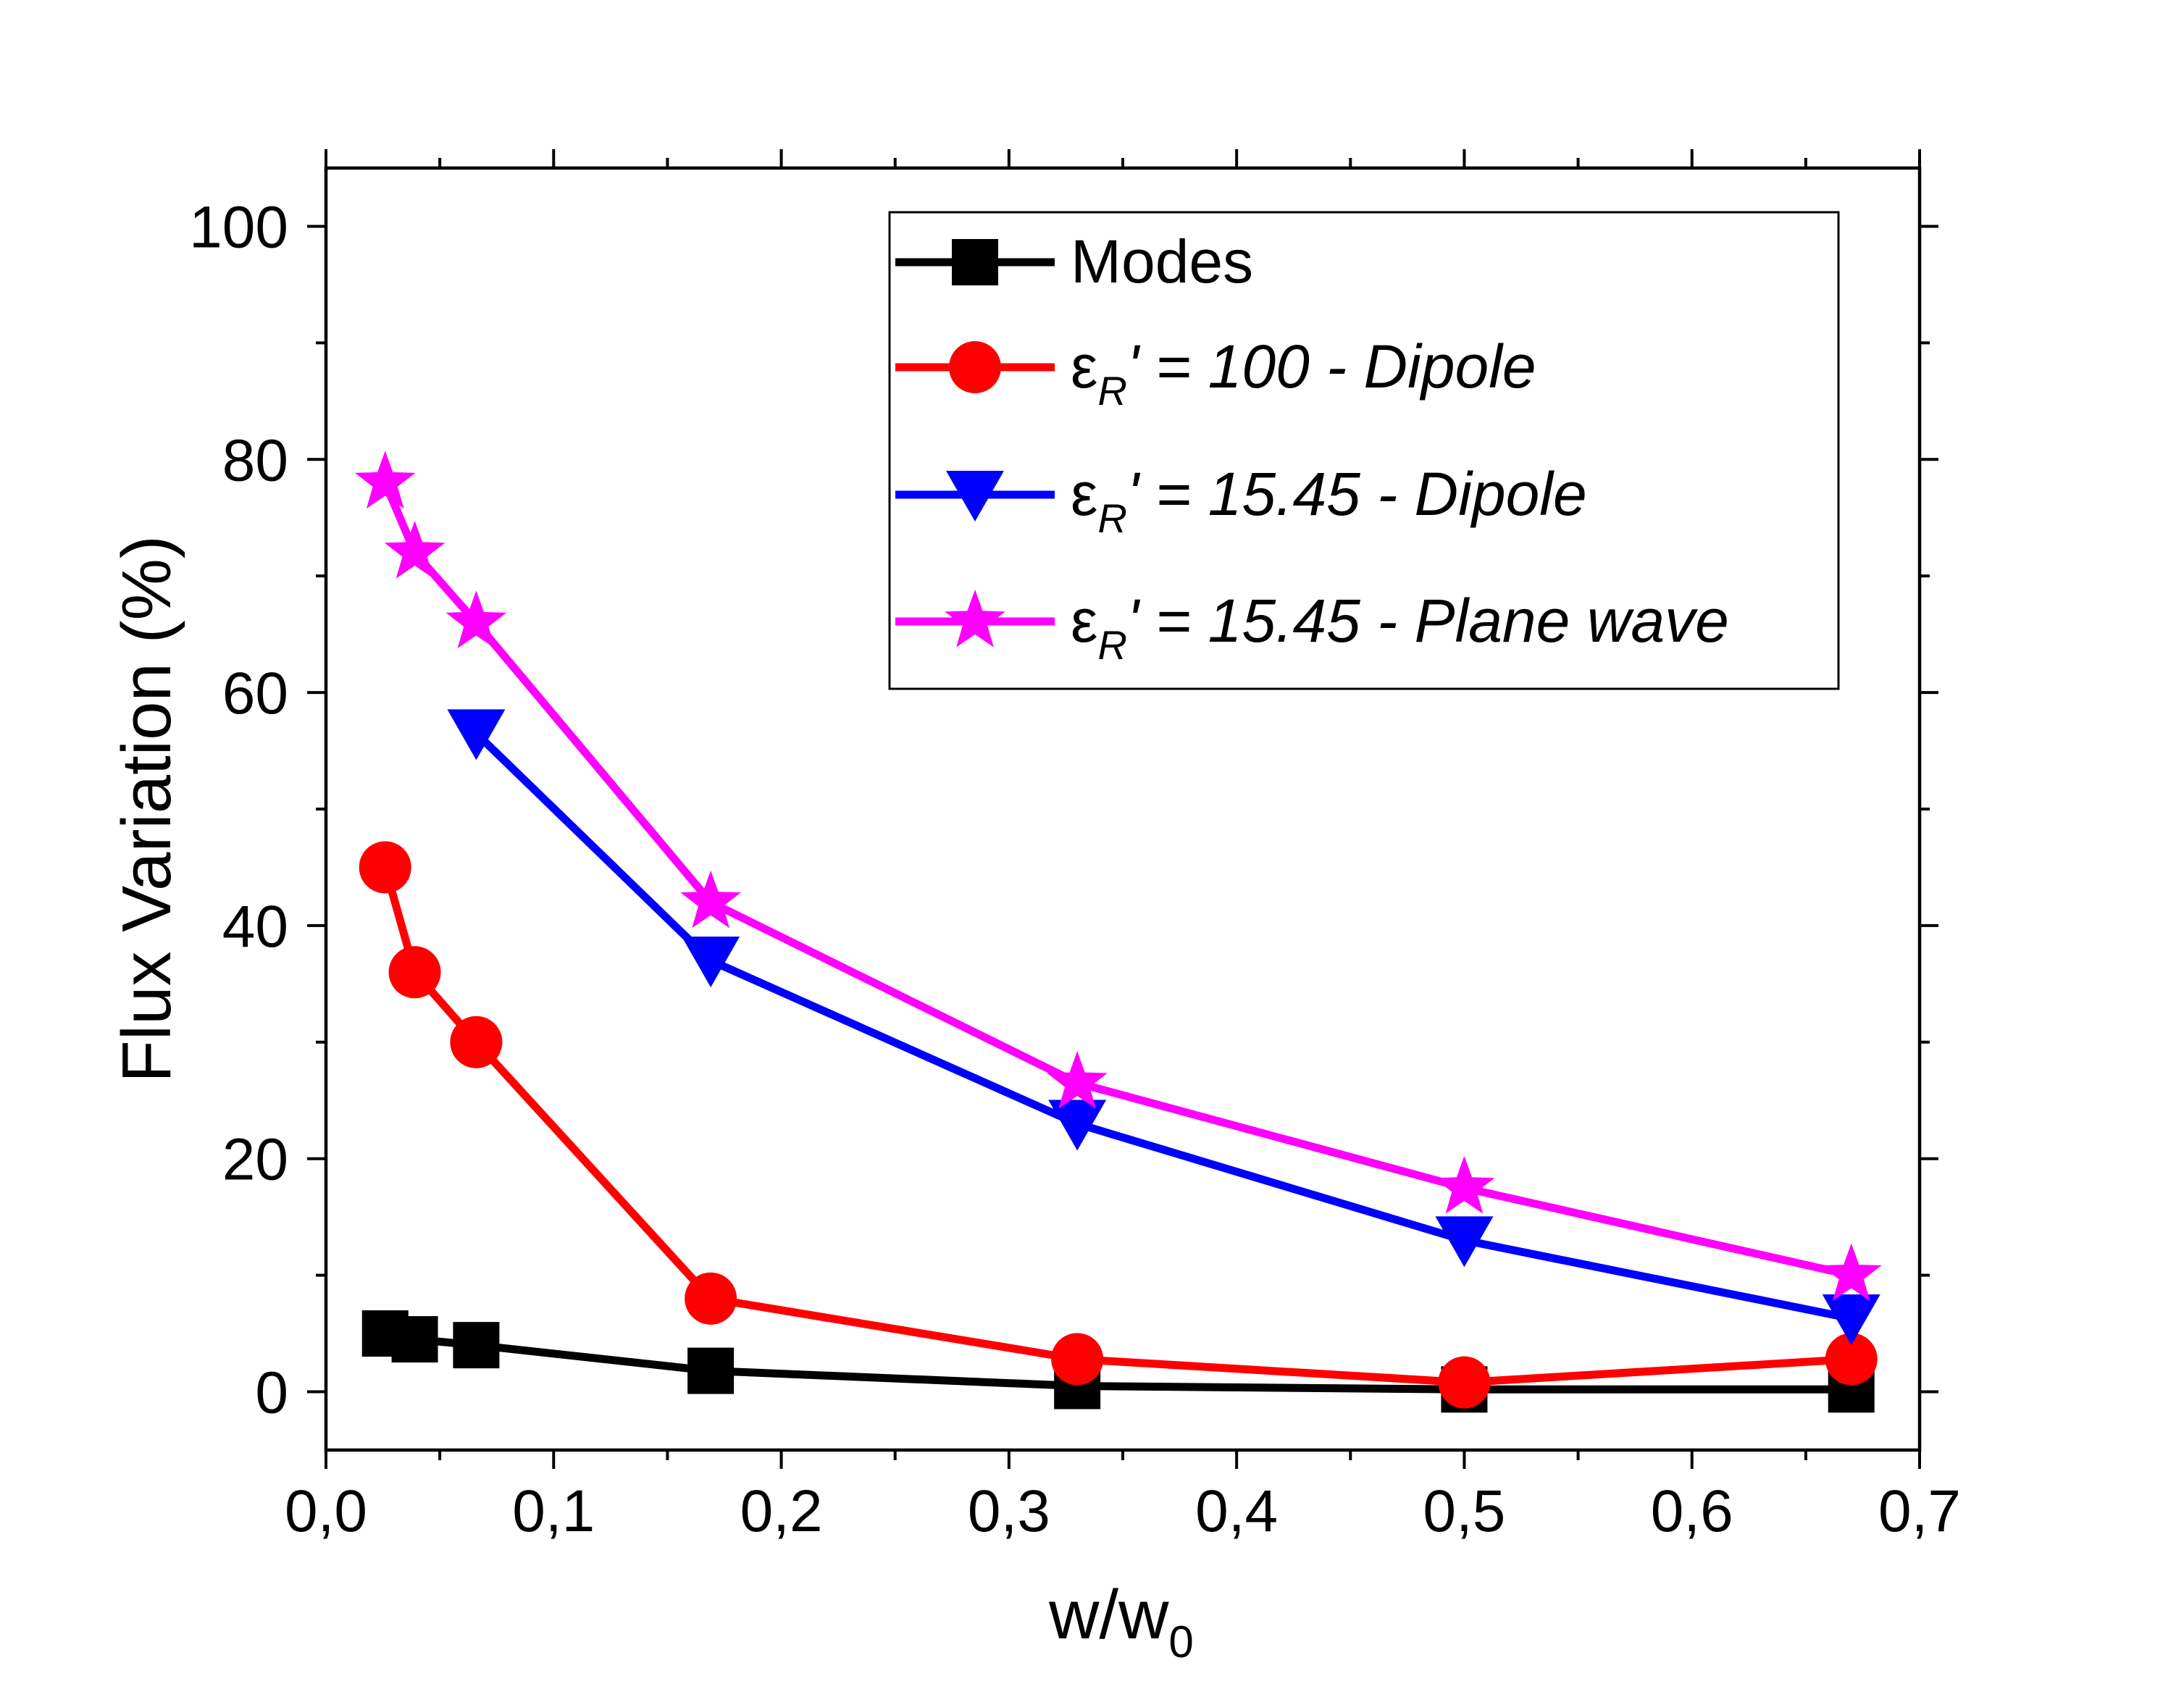 This screenshot has height=1684, width=2184. What do you see at coordinates (553, 1511) in the screenshot?
I see `x-tick-label: 0,1` at bounding box center [553, 1511].